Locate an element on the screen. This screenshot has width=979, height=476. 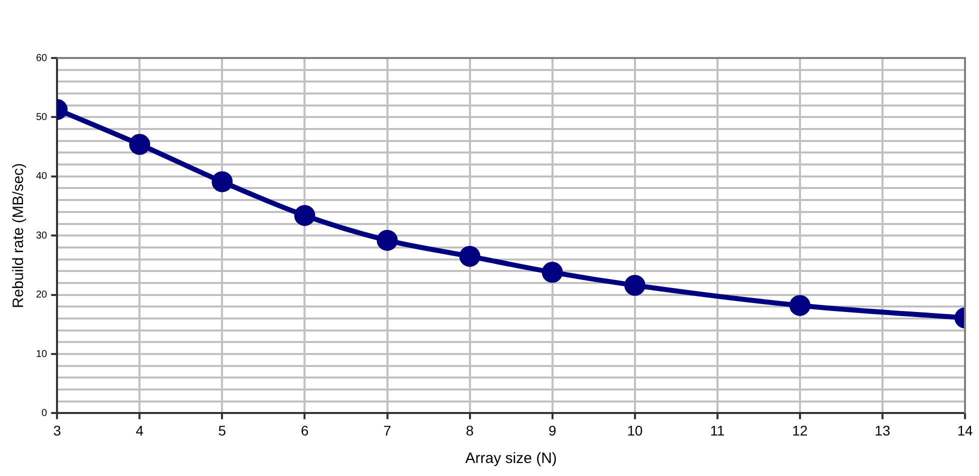
x-tick-label: 14 is located at coordinates (965, 430).